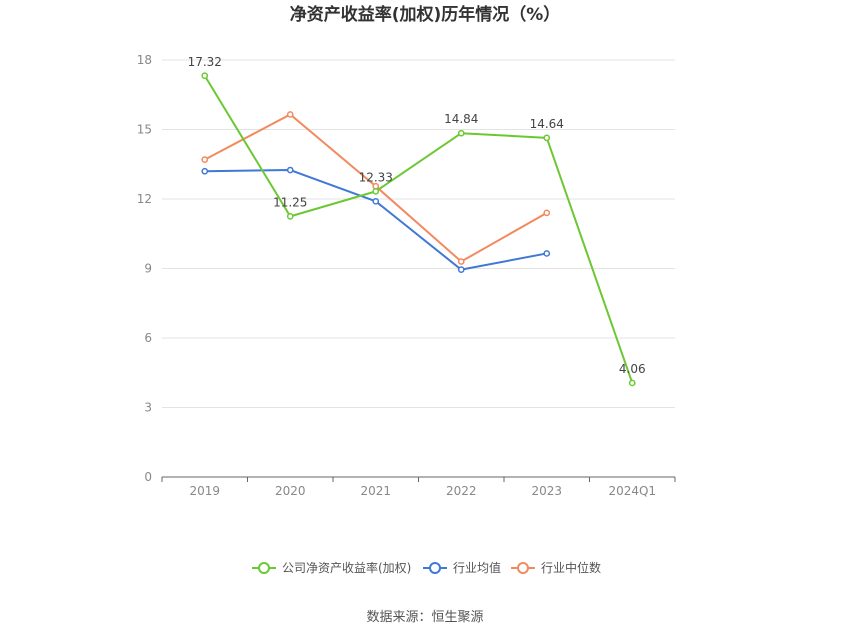 The width and height of the screenshot is (850, 637). Describe the element at coordinates (571, 567) in the screenshot. I see `legend-label: 行业中位数` at that location.